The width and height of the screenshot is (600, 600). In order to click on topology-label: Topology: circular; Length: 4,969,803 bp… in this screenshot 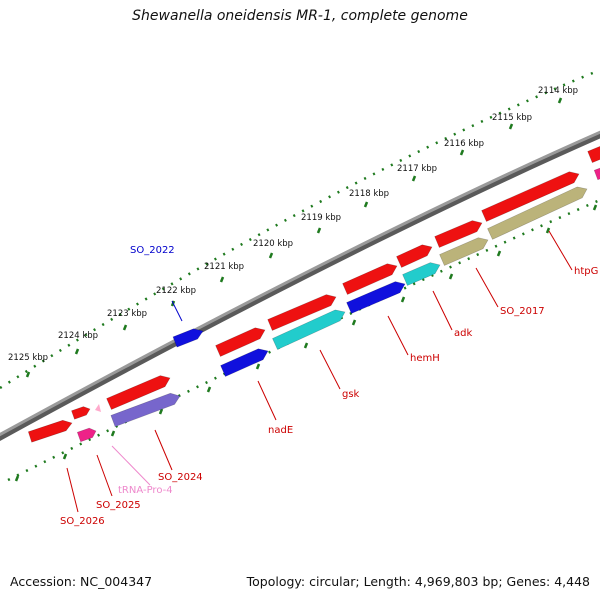, I will do `click(418, 581)`.